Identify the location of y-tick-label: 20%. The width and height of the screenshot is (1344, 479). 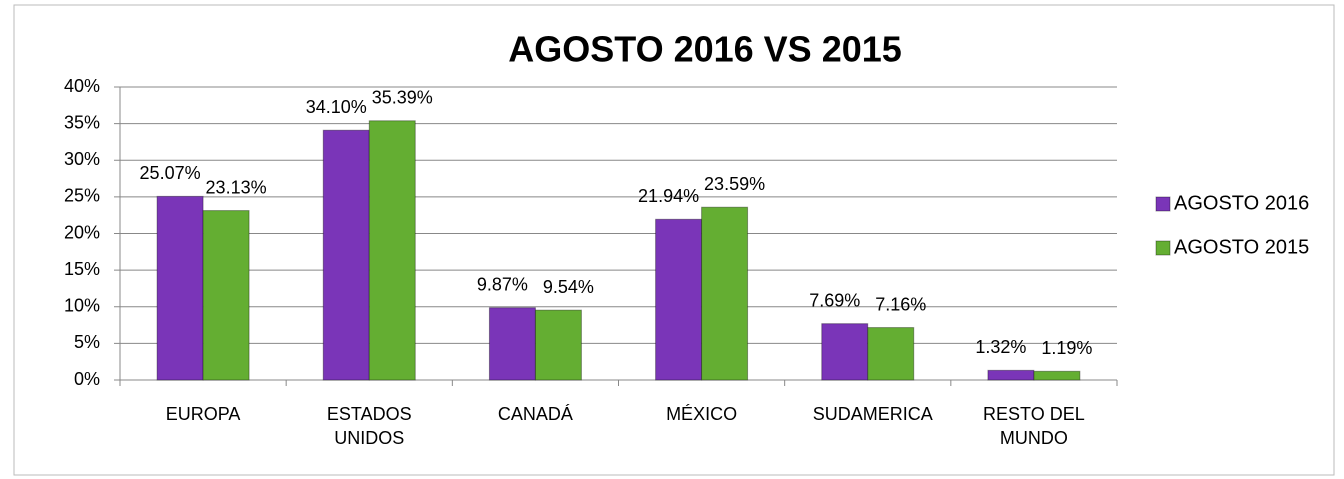
(82, 232).